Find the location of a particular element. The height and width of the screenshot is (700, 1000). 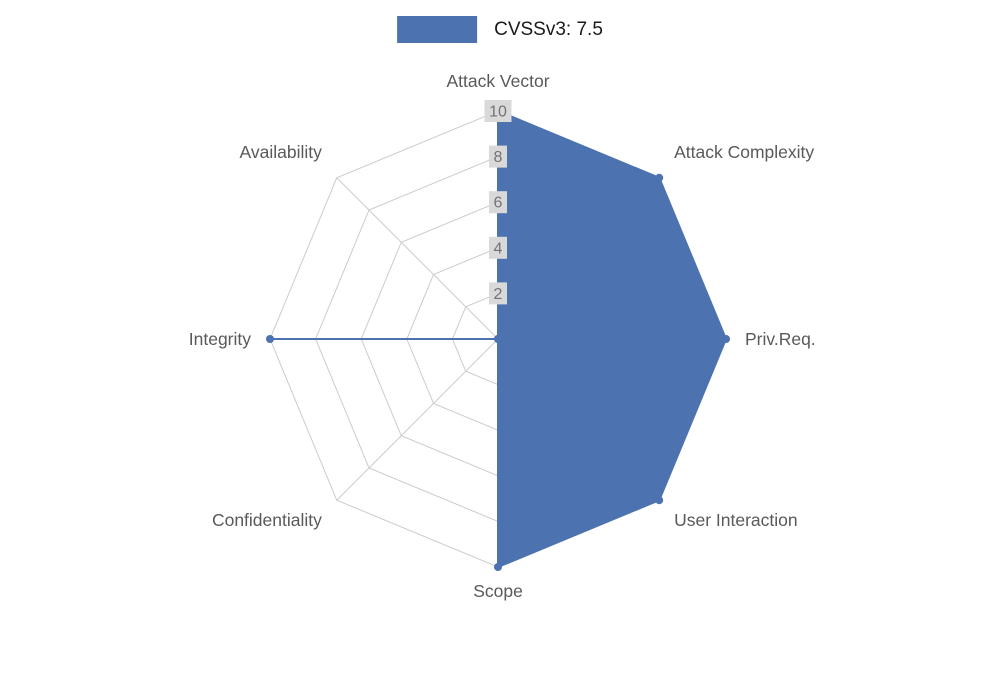

tick-label: 8 is located at coordinates (498, 157).